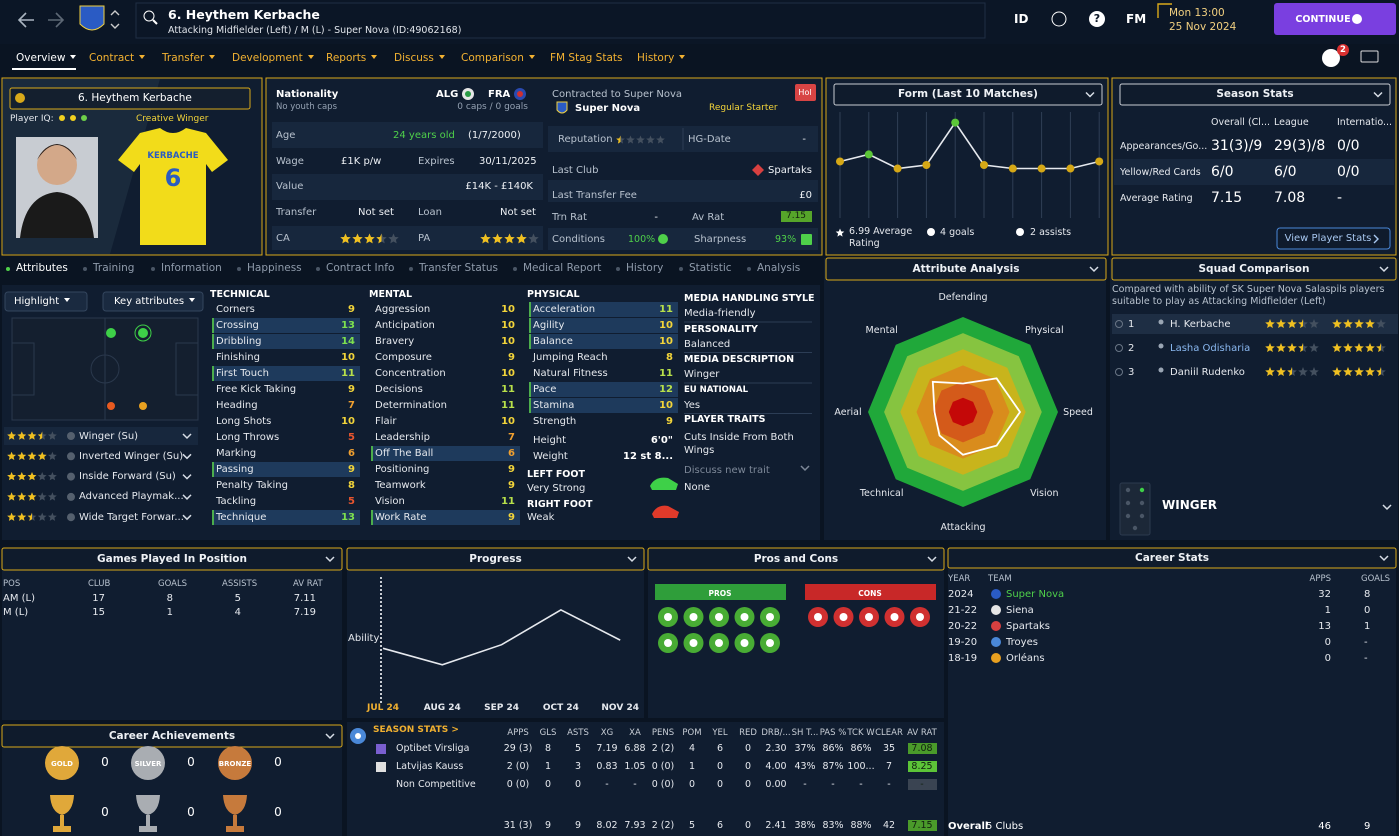 This screenshot has width=1399, height=836. Describe the element at coordinates (154, 301) in the screenshot. I see `dropdown-label: Key attributes` at that location.